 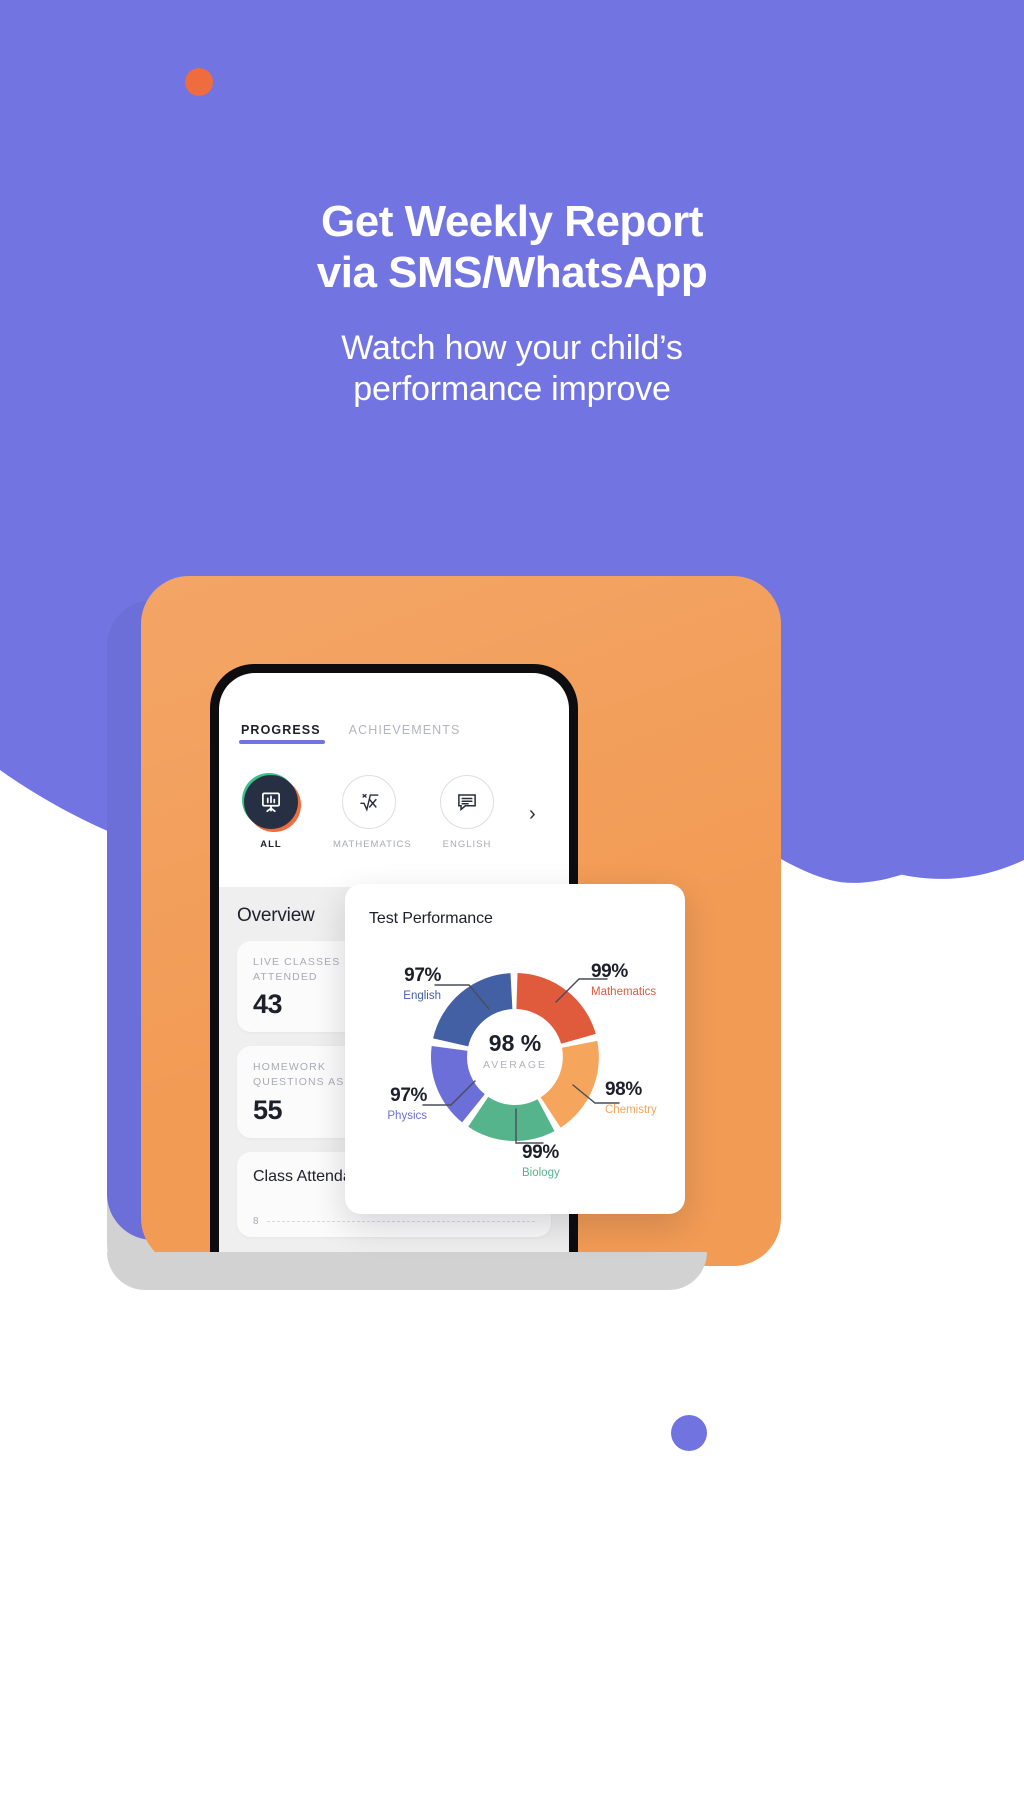 What do you see at coordinates (394, 1074) in the screenshot?
I see `stat-label-homework: HOMEWORK QUESTIONS ASKED` at bounding box center [394, 1074].